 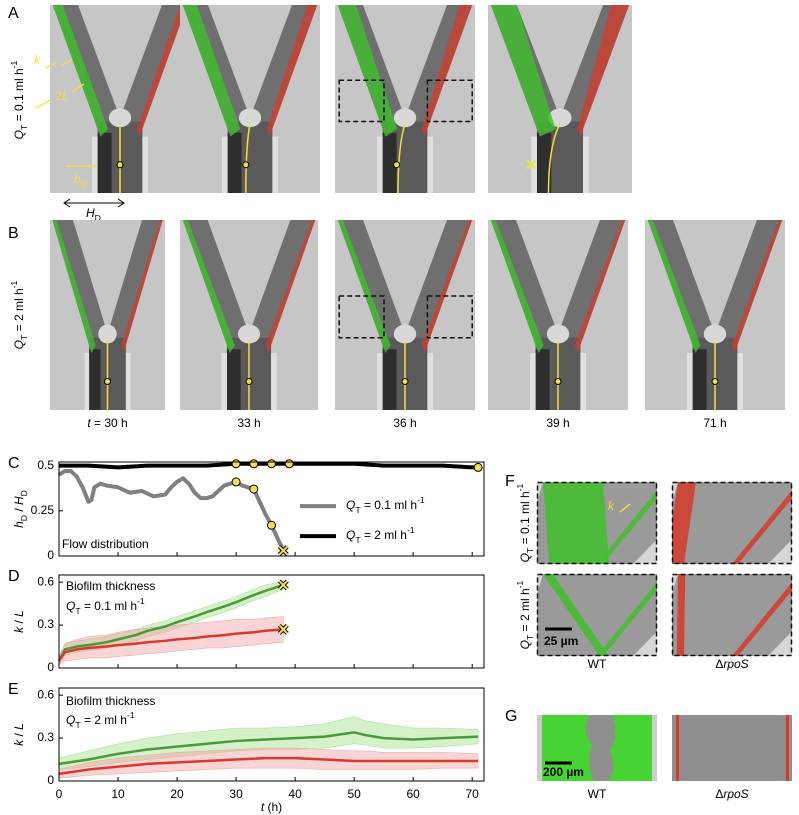 What do you see at coordinates (248, 423) in the screenshot?
I see `text-part: 33 h` at bounding box center [248, 423].